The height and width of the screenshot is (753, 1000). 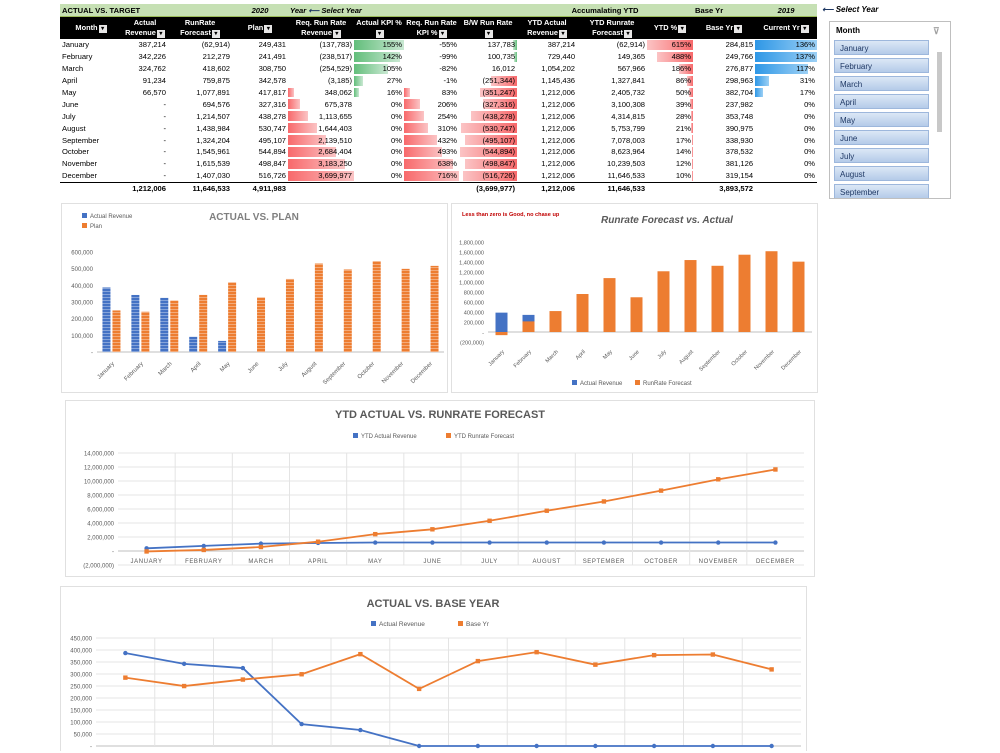 I want to click on cell-bw: 100,735, so click(x=488, y=57).